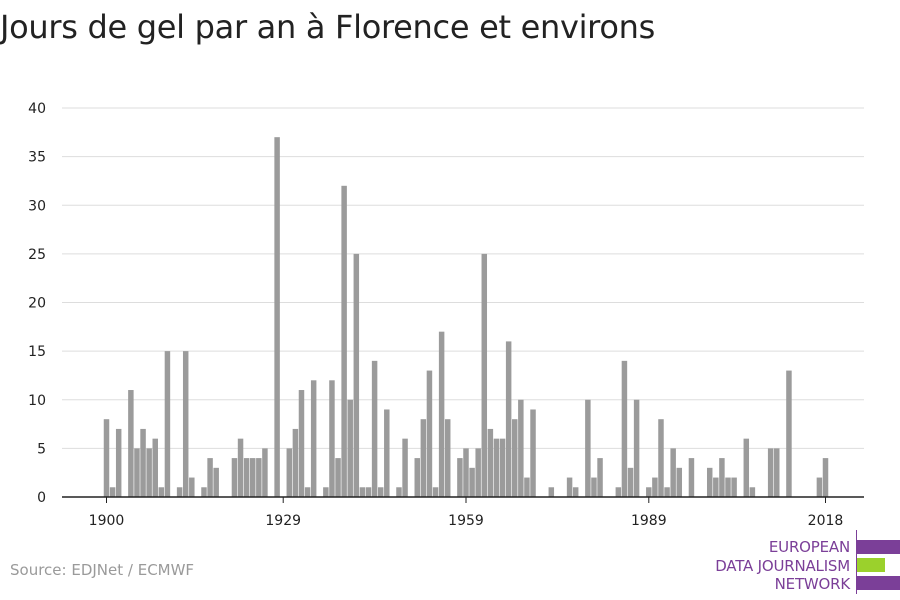 This screenshot has height=600, width=900. I want to click on bar-1973, so click(551, 492).